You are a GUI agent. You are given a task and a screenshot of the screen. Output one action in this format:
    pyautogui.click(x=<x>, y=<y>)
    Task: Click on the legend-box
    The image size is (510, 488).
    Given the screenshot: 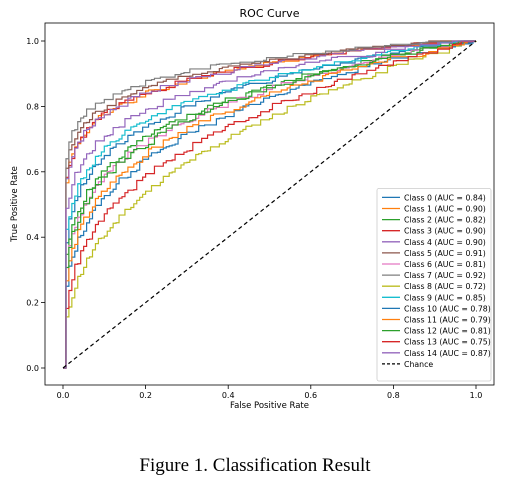 What is the action you would take?
    pyautogui.click(x=434, y=284)
    